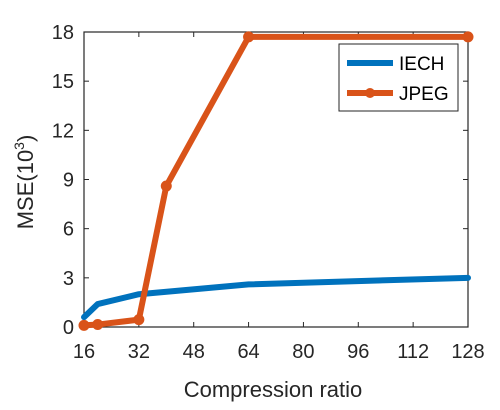  What do you see at coordinates (25, 138) in the screenshot?
I see `y-axis-label-close: )` at bounding box center [25, 138].